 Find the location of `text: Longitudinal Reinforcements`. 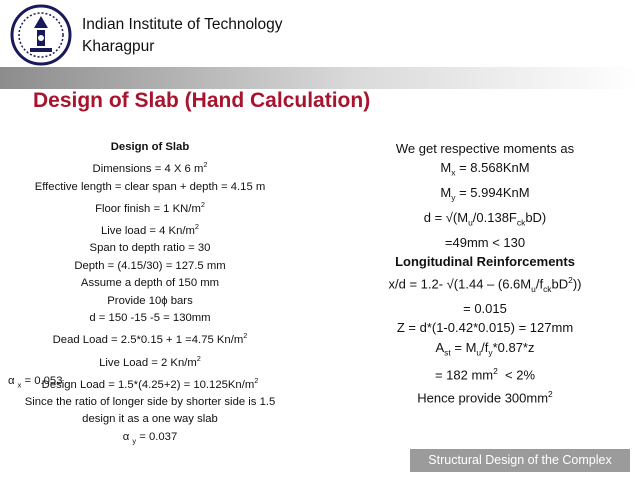

text: Longitudinal Reinforcements is located at coordinates (485, 261).